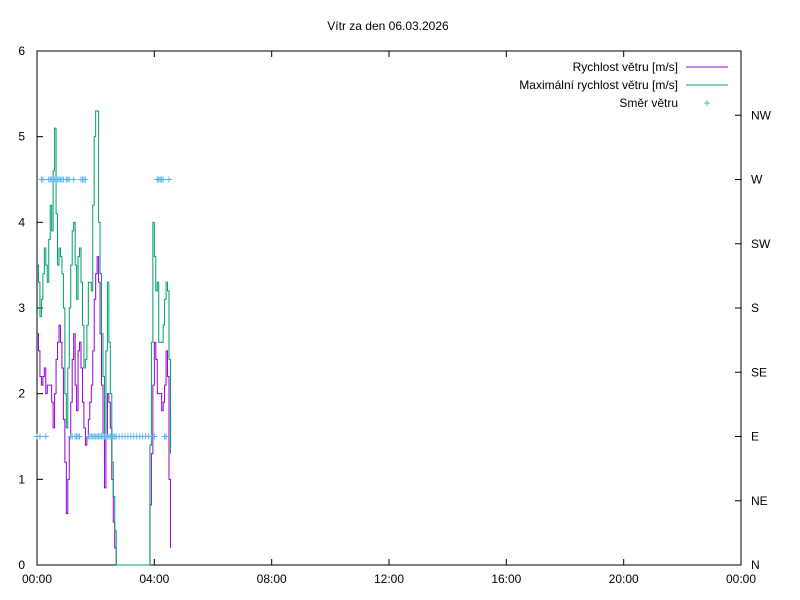 The image size is (800, 600). What do you see at coordinates (761, 244) in the screenshot?
I see `y2-tick-label: SW` at bounding box center [761, 244].